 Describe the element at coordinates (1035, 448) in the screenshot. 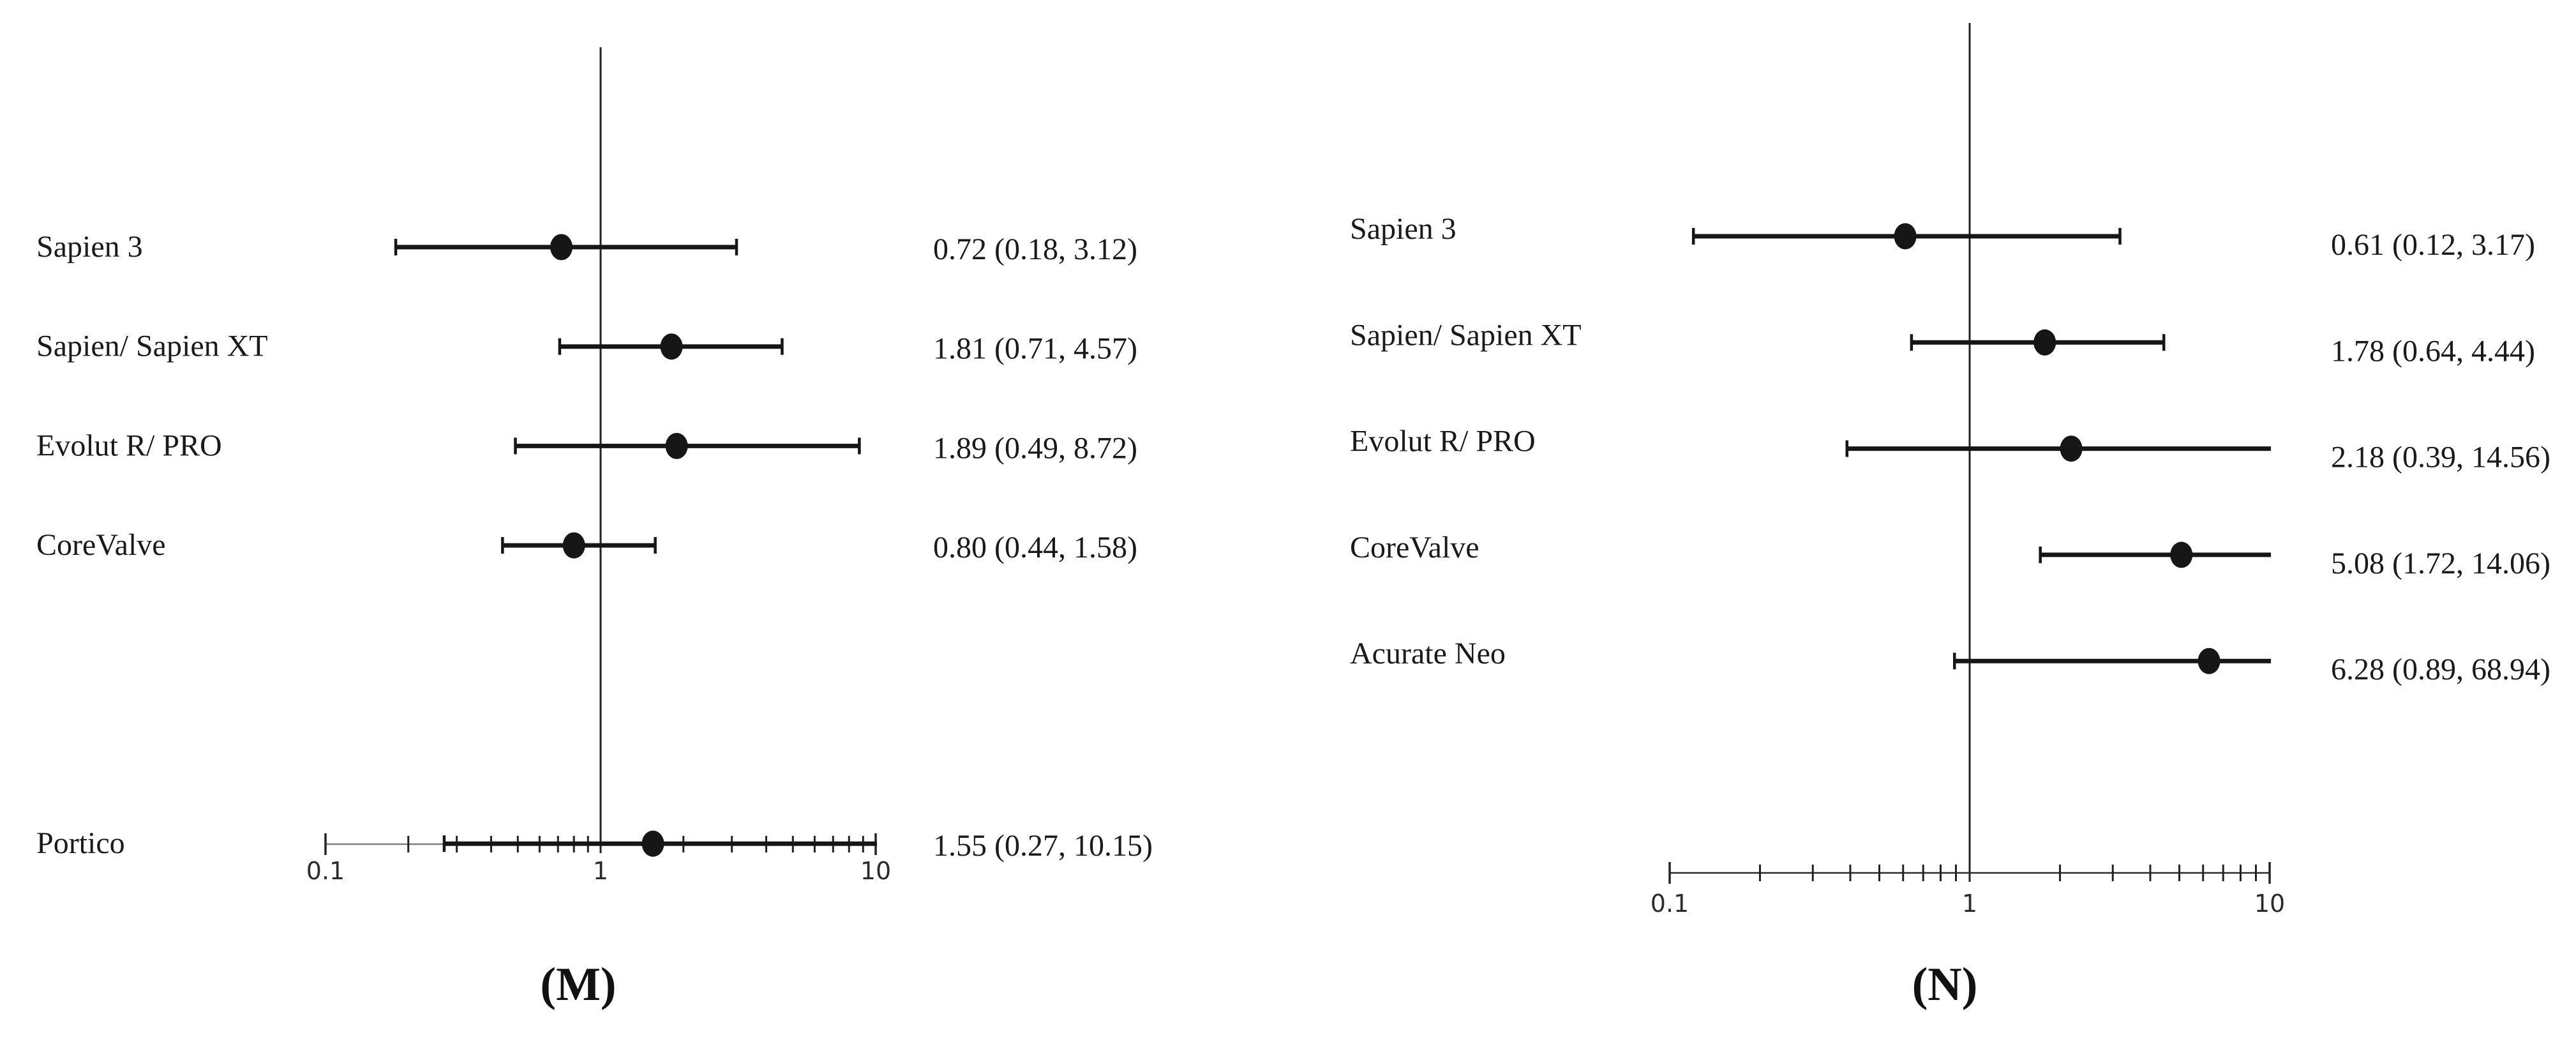

I see `row-value: 1.89 (0.49, 8.72)` at that location.